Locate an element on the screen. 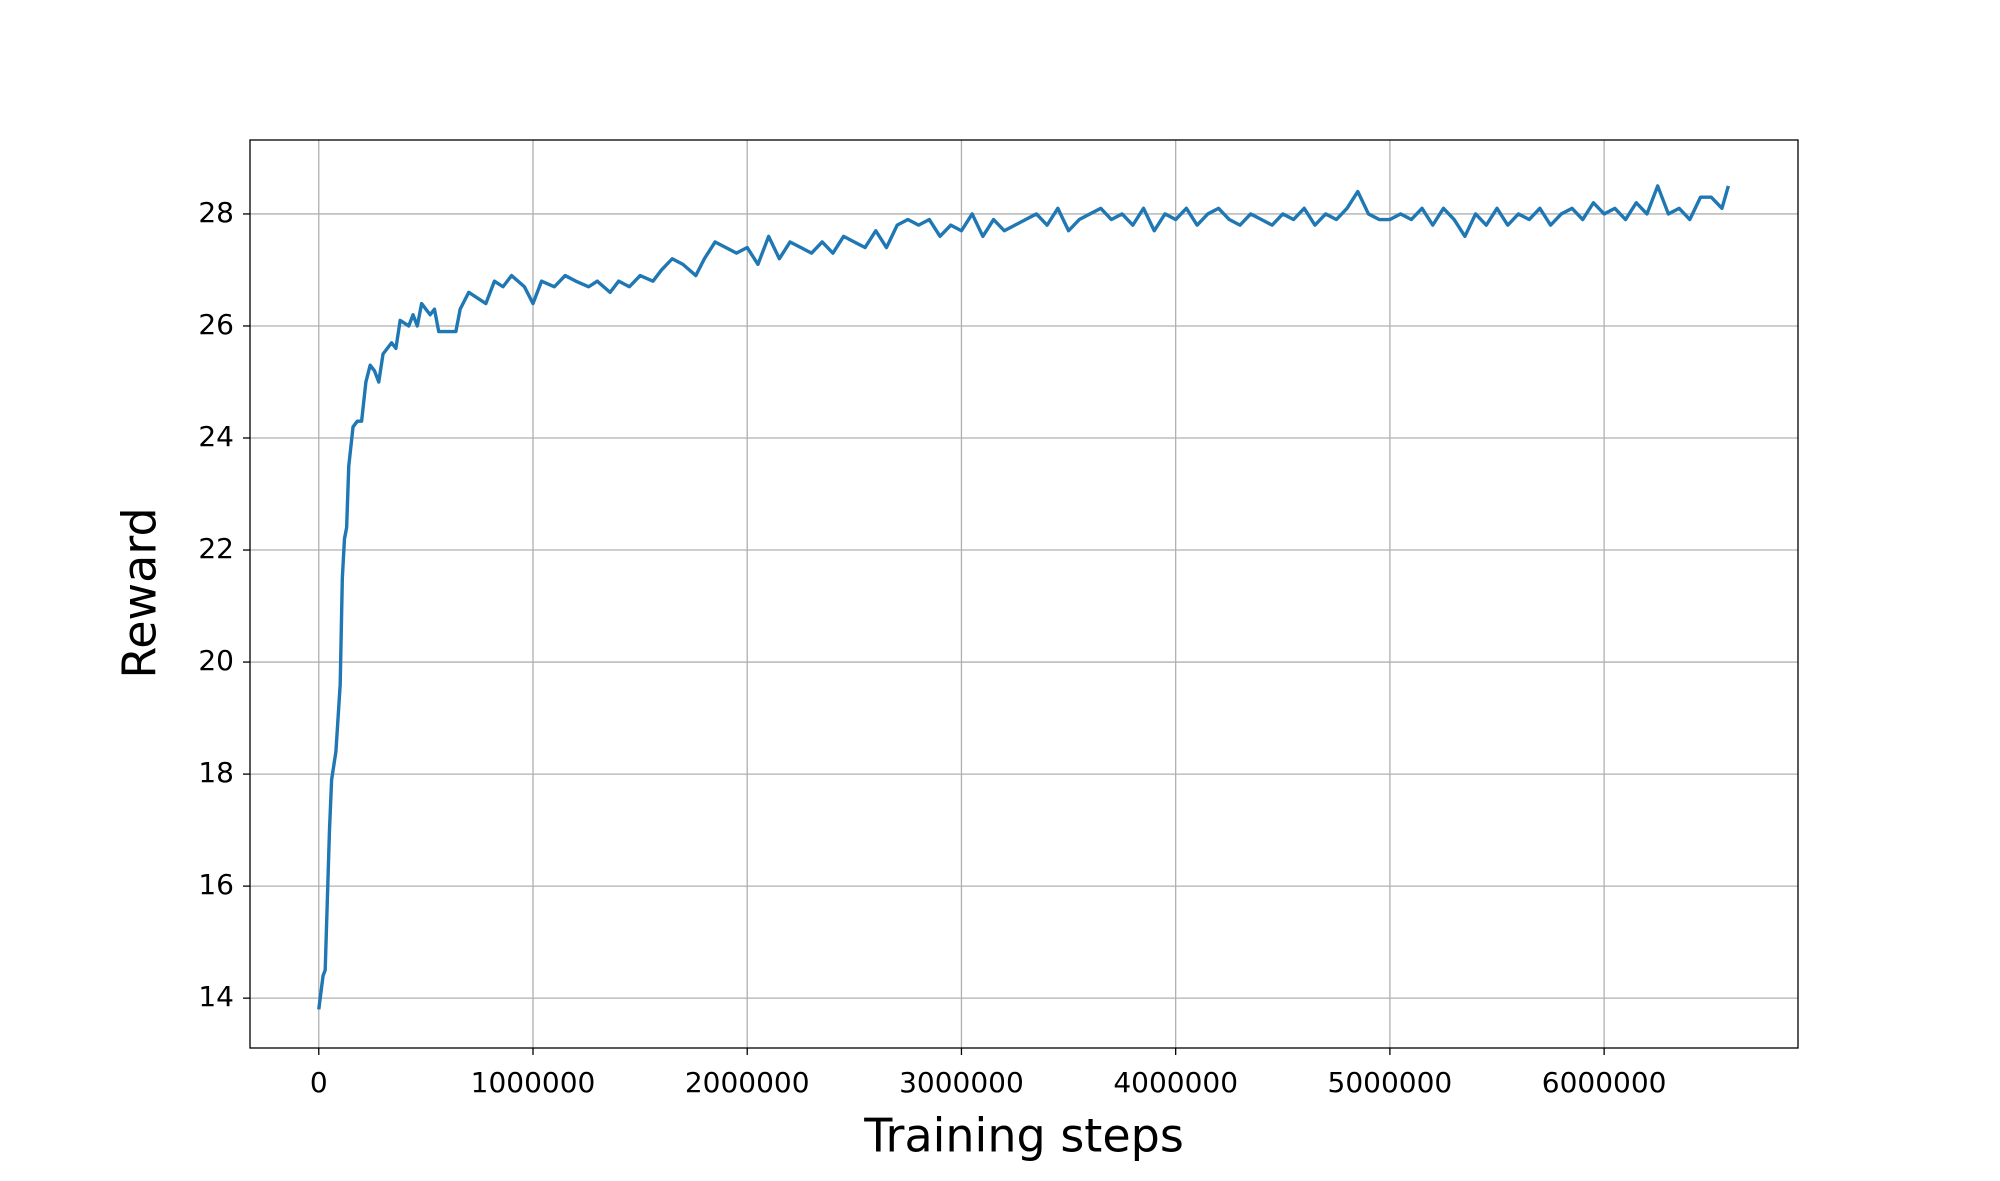  x-tick-label: 1000000 is located at coordinates (533, 1082).